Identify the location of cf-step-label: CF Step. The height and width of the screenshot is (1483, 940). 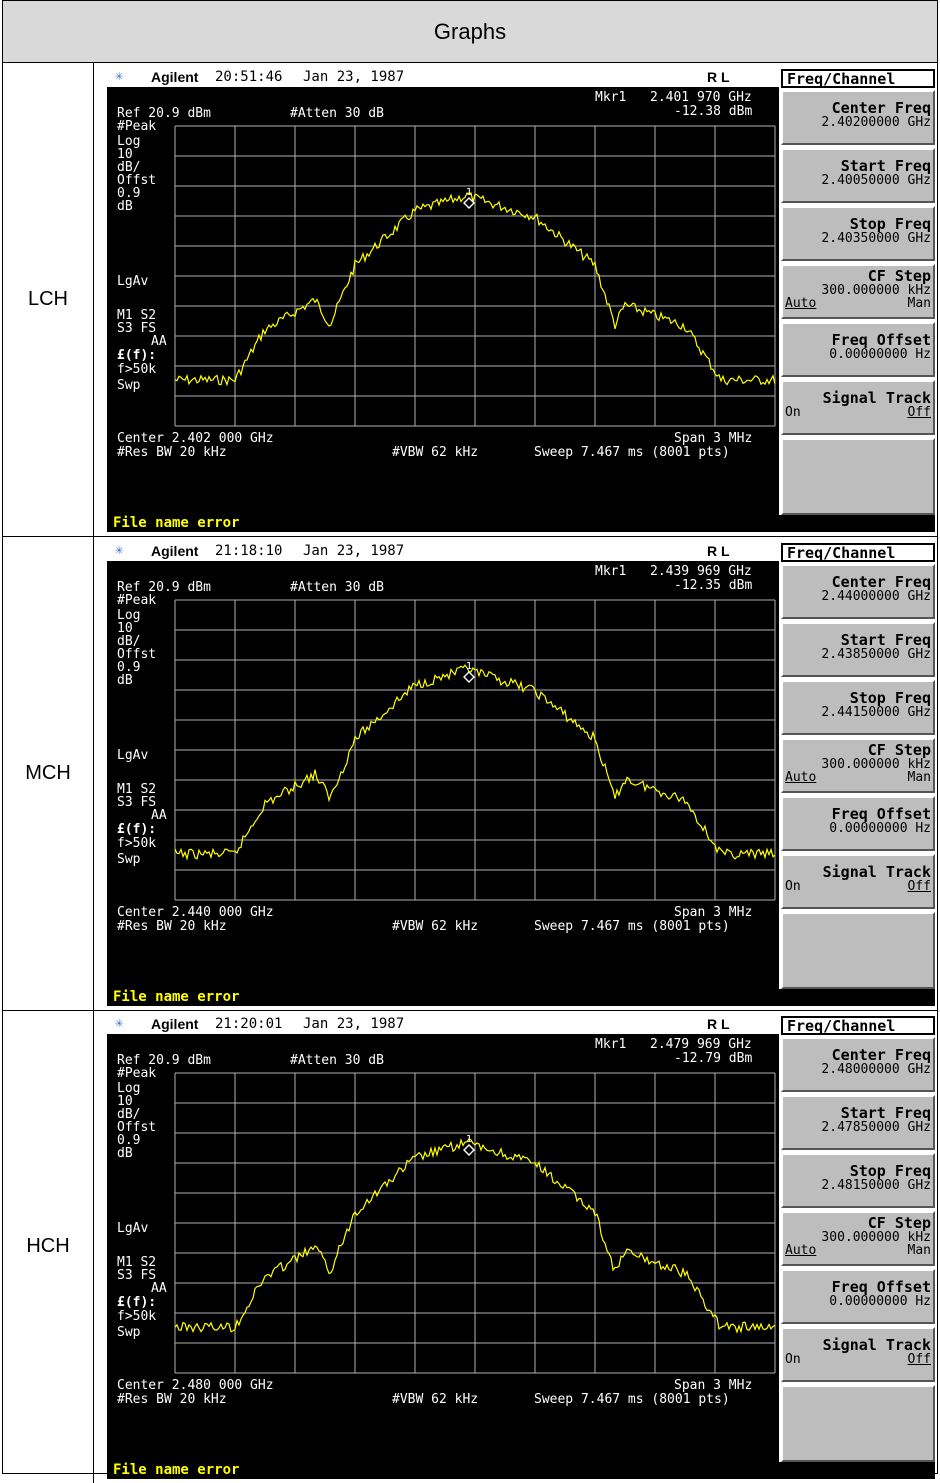
(899, 750).